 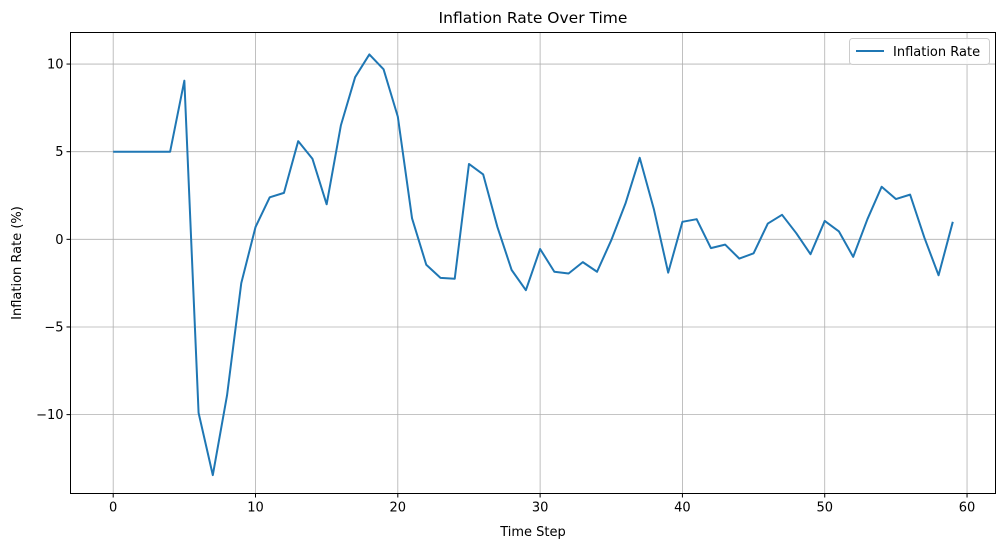 I want to click on x-axis-label: Time Step, so click(x=532, y=532).